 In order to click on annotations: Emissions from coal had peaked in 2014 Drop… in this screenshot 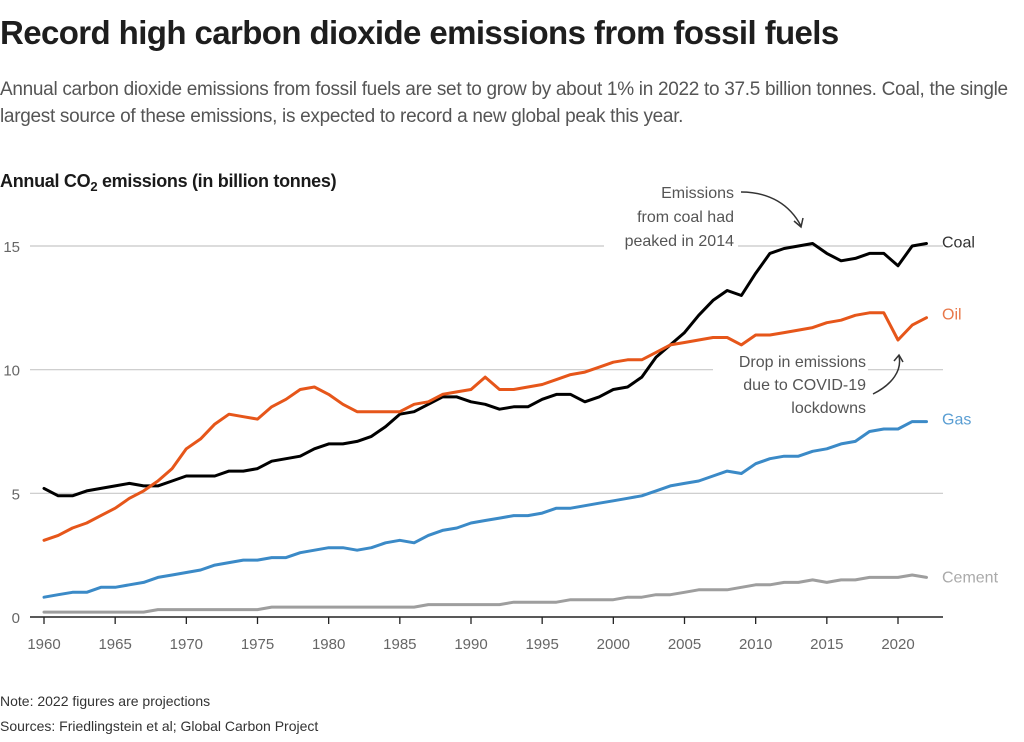, I will do `click(754, 301)`.